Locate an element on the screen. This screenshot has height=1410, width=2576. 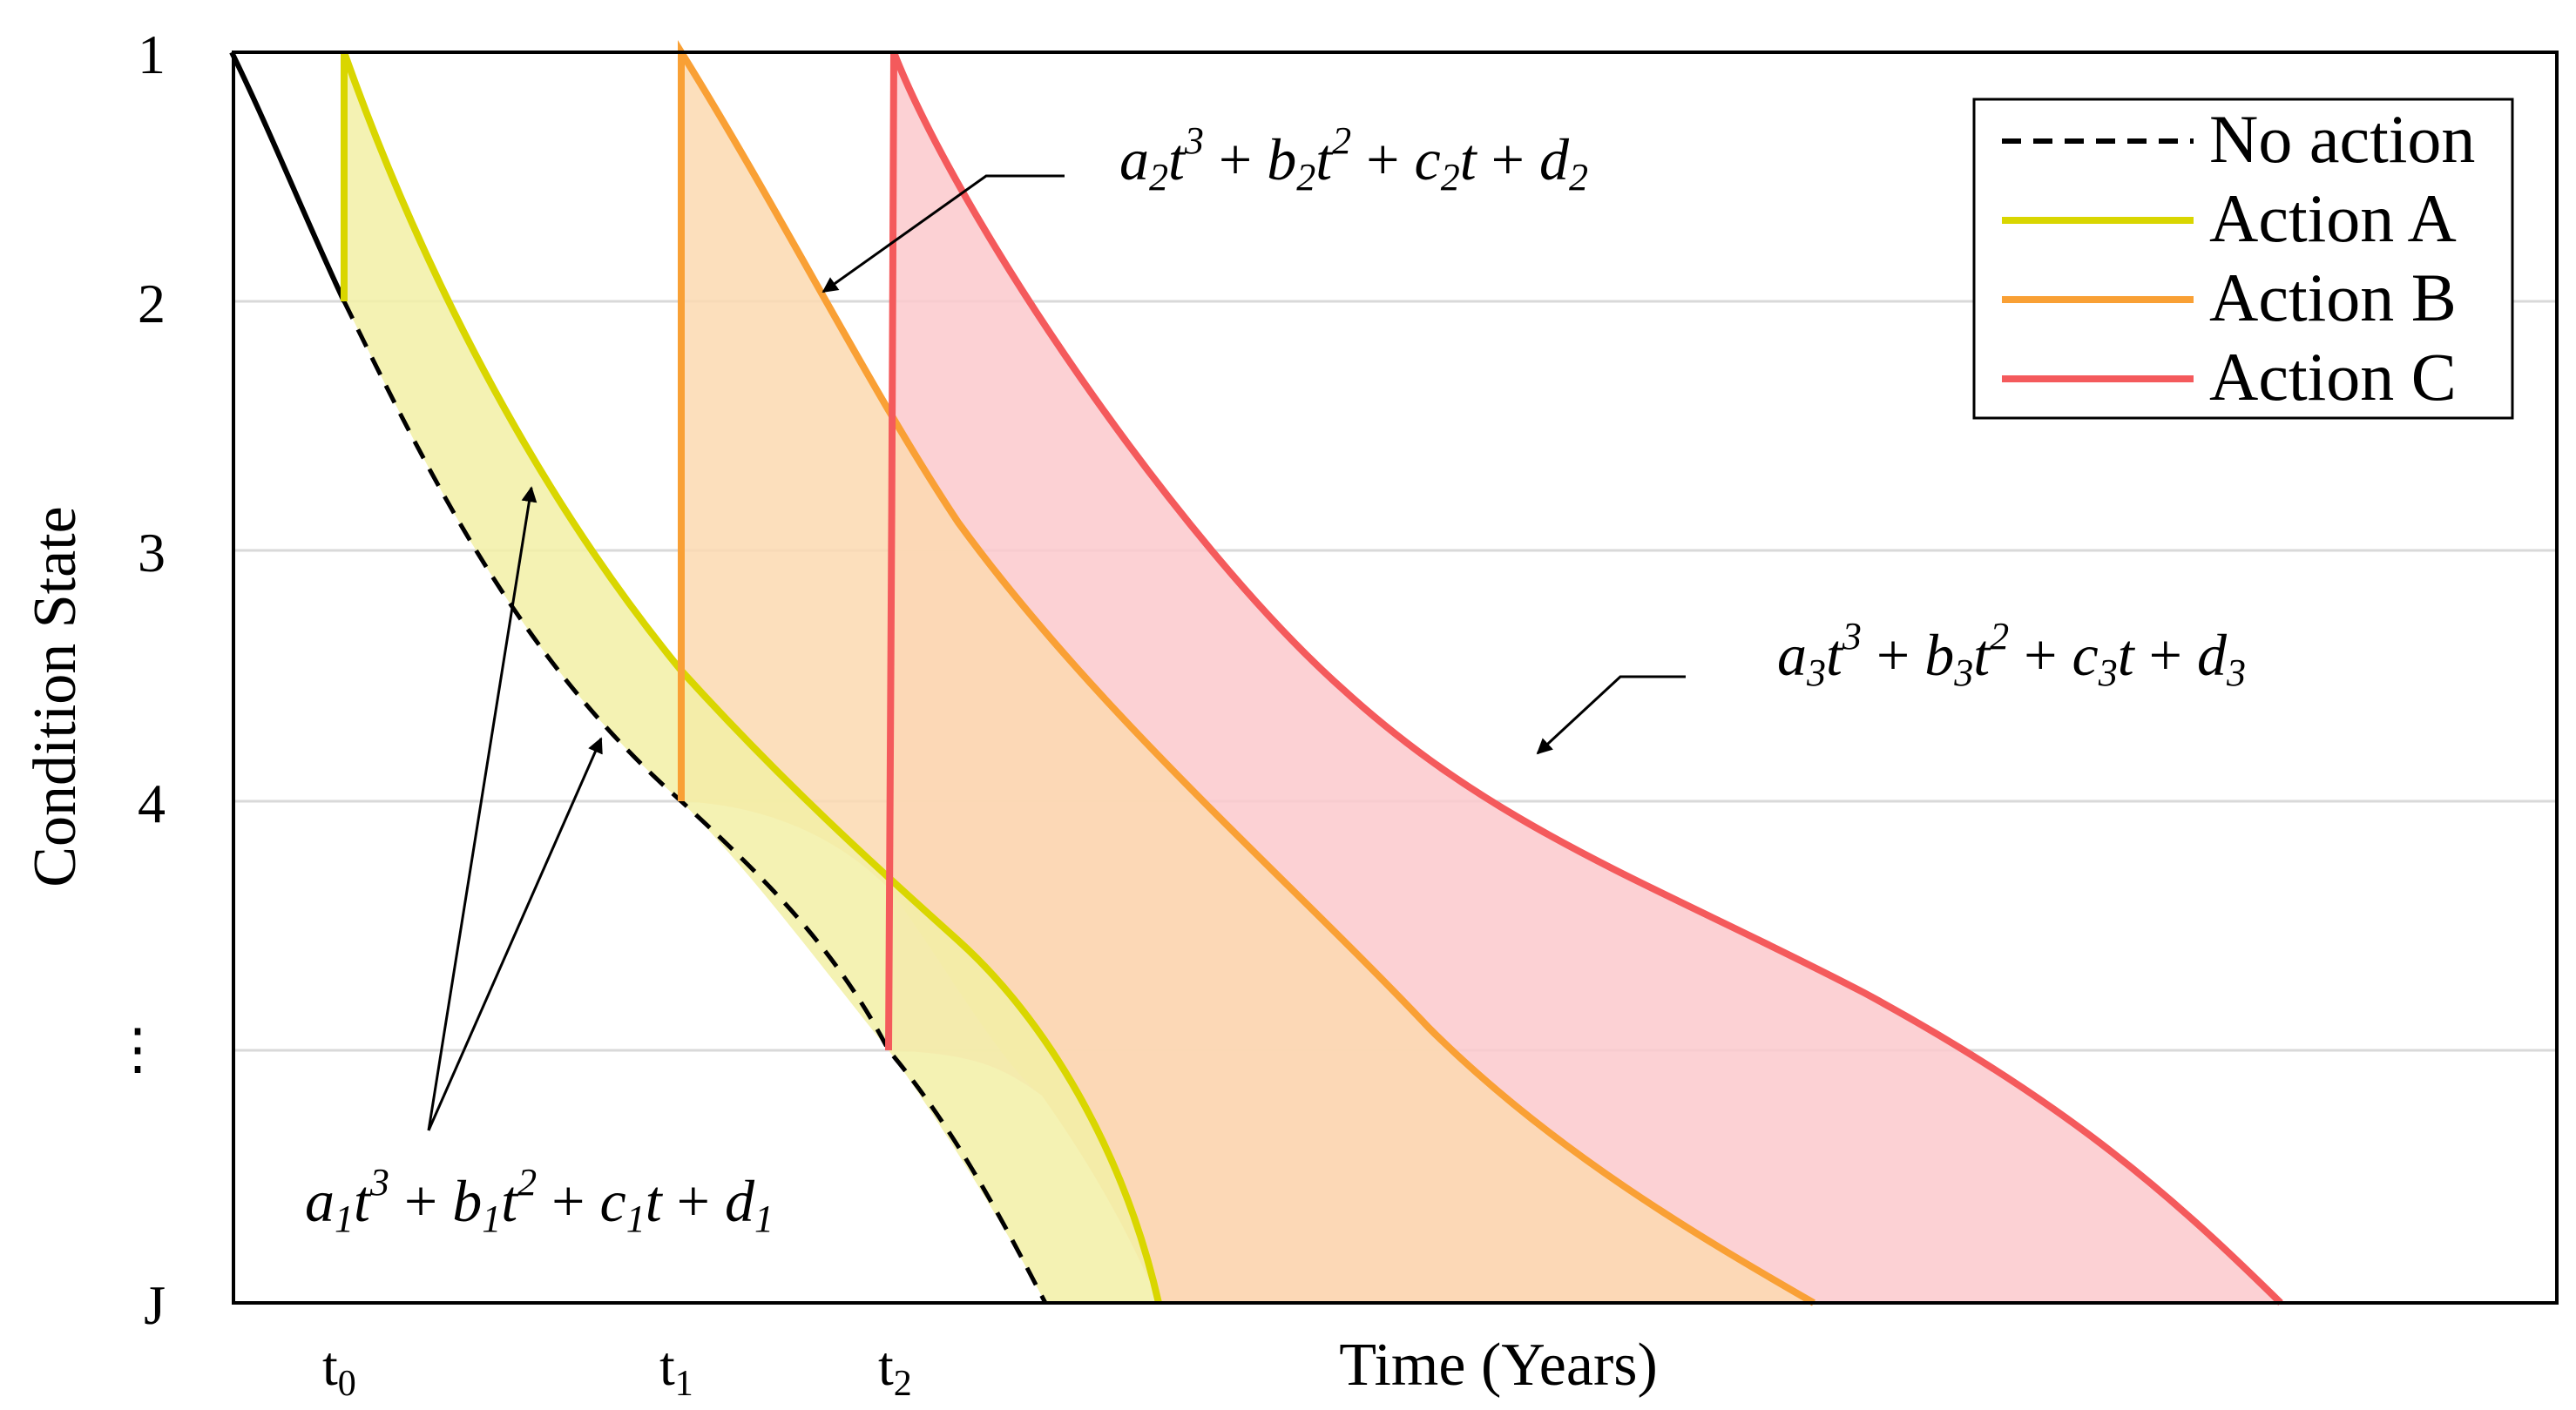
legend-label-action-b: Action B is located at coordinates (2333, 297).